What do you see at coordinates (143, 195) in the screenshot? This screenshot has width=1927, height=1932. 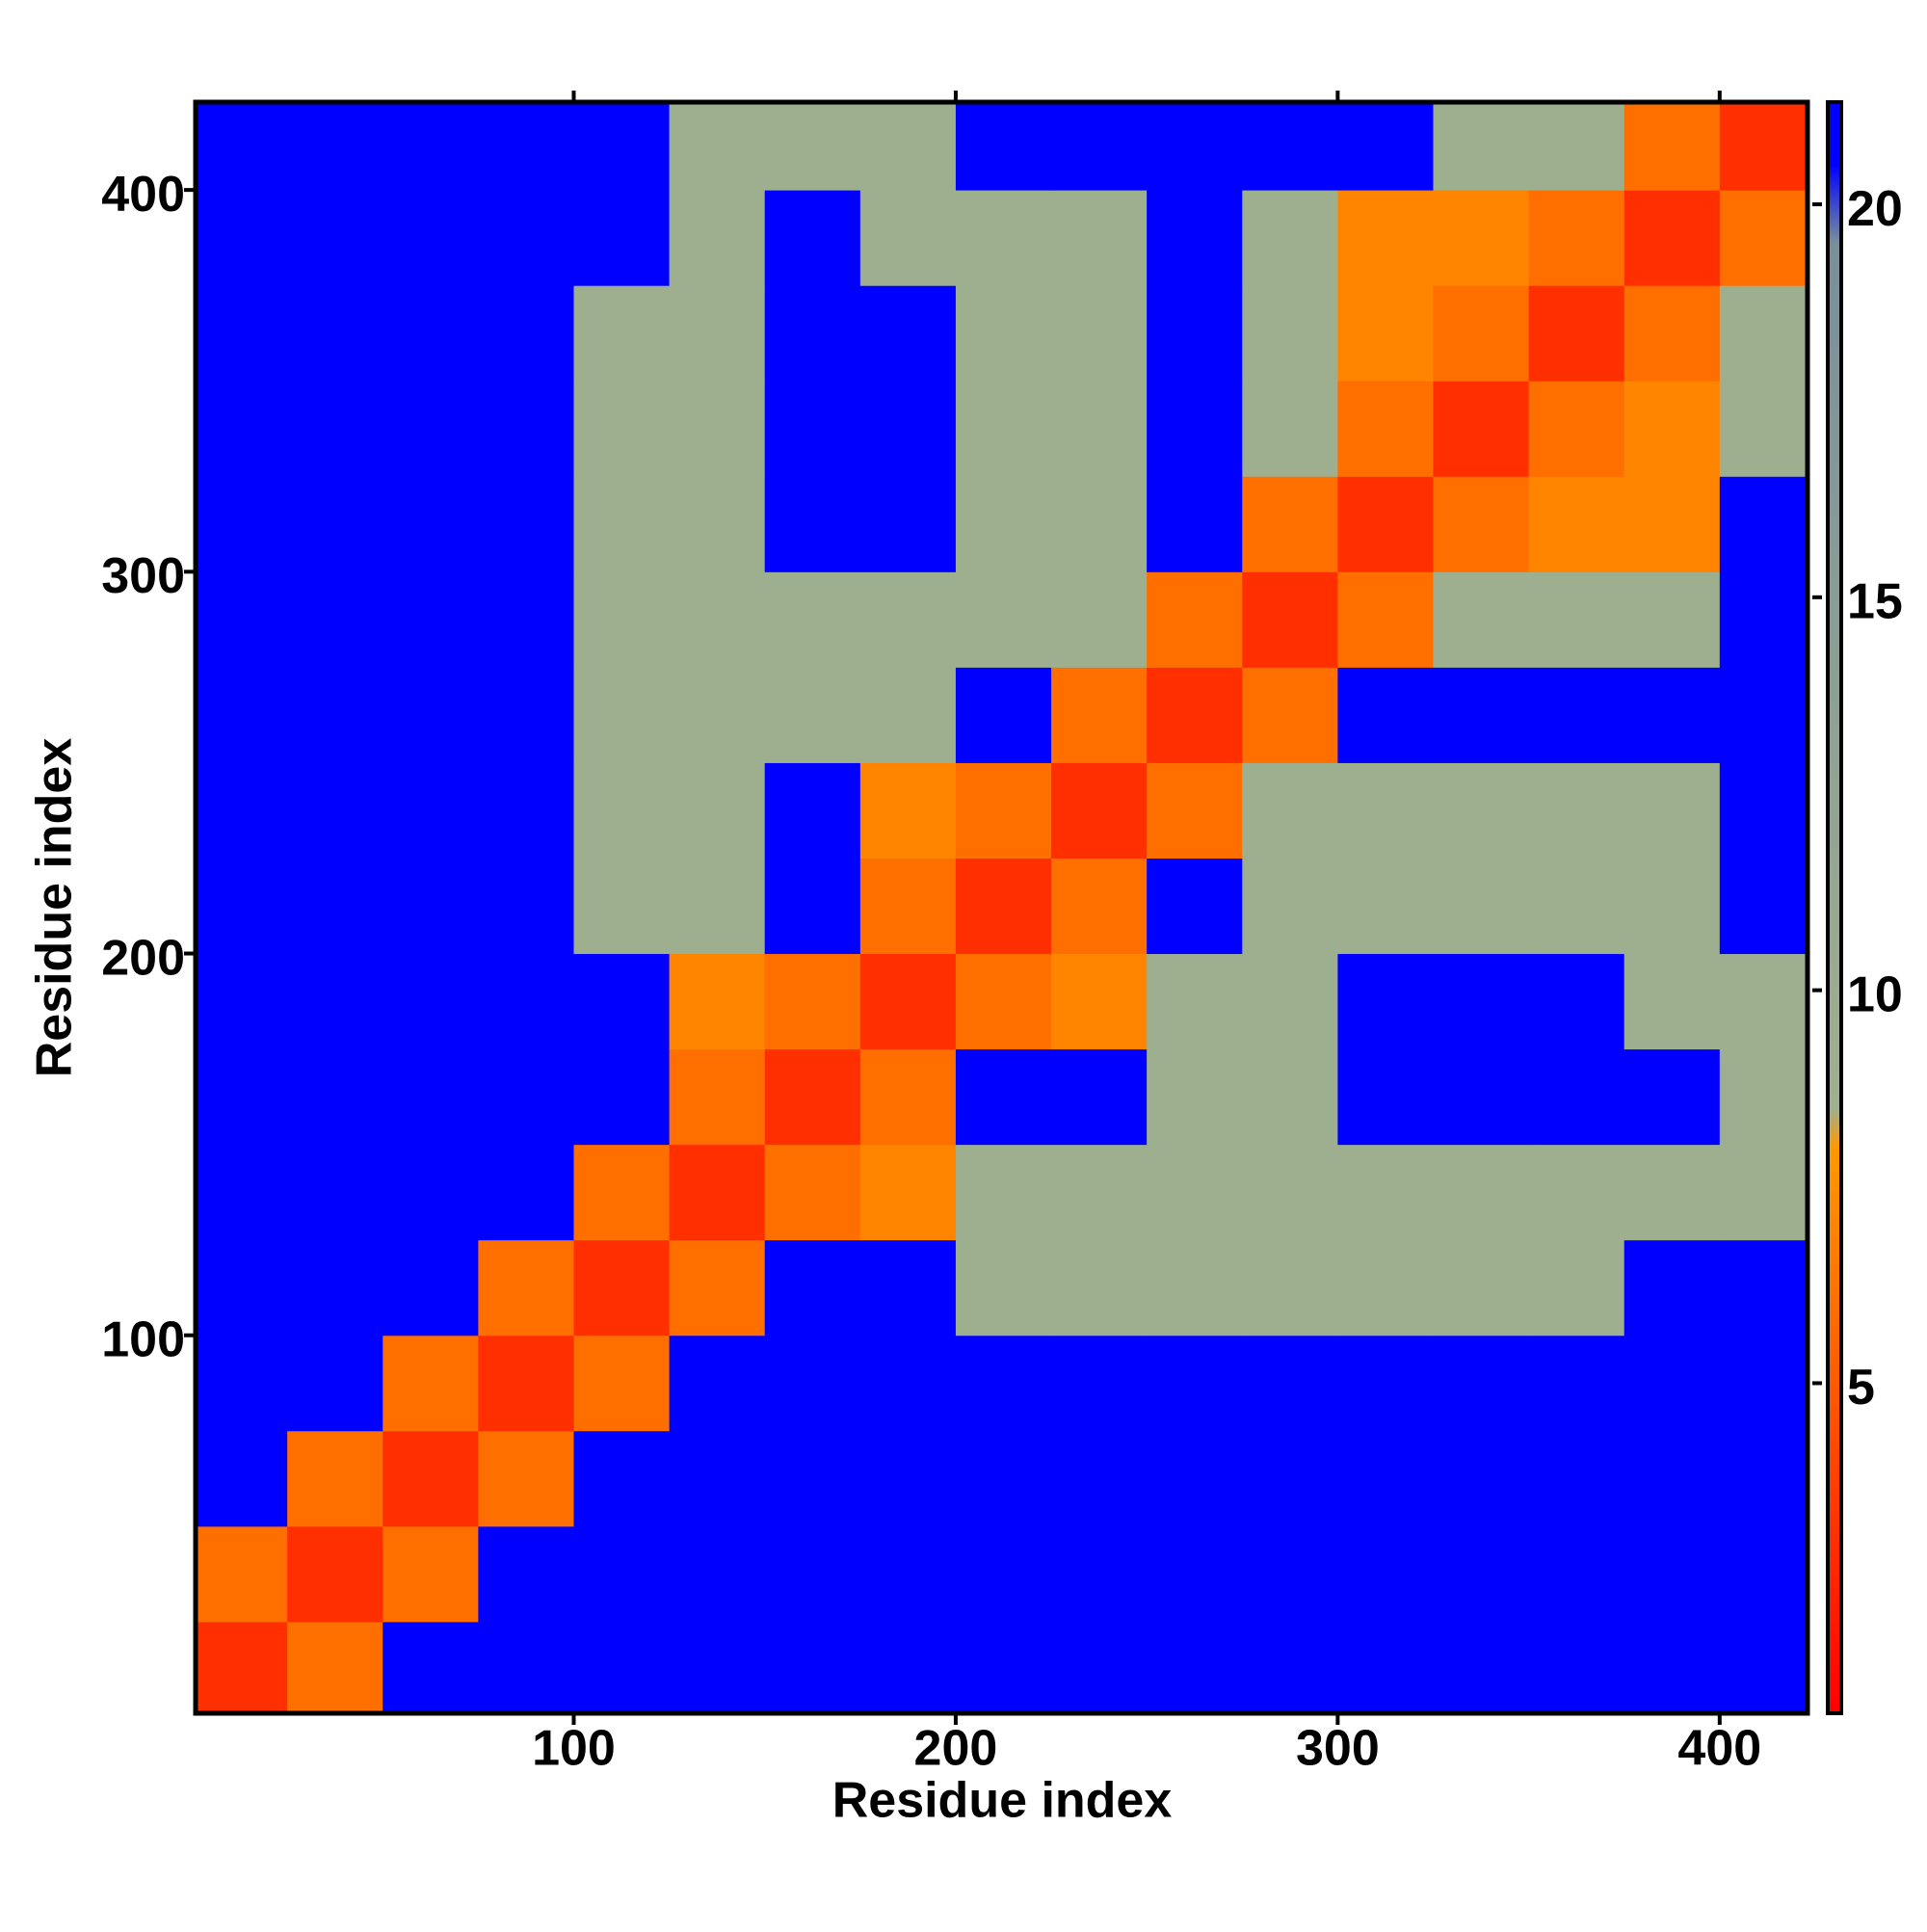 I see `y-tick-label: 400` at bounding box center [143, 195].